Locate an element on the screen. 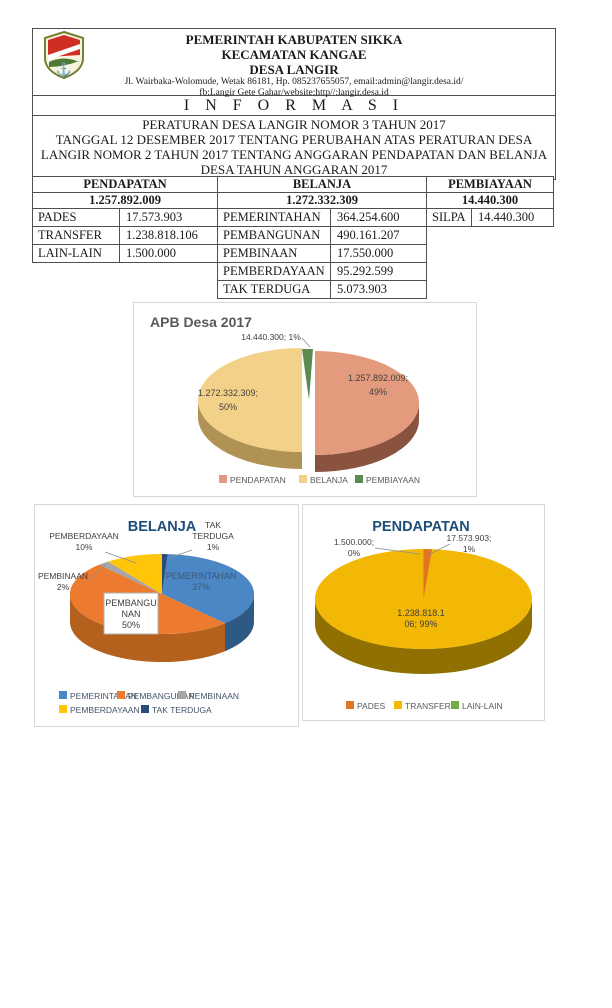 The height and width of the screenshot is (1008, 612). row-label: PEMERINTAHAN is located at coordinates (274, 217).